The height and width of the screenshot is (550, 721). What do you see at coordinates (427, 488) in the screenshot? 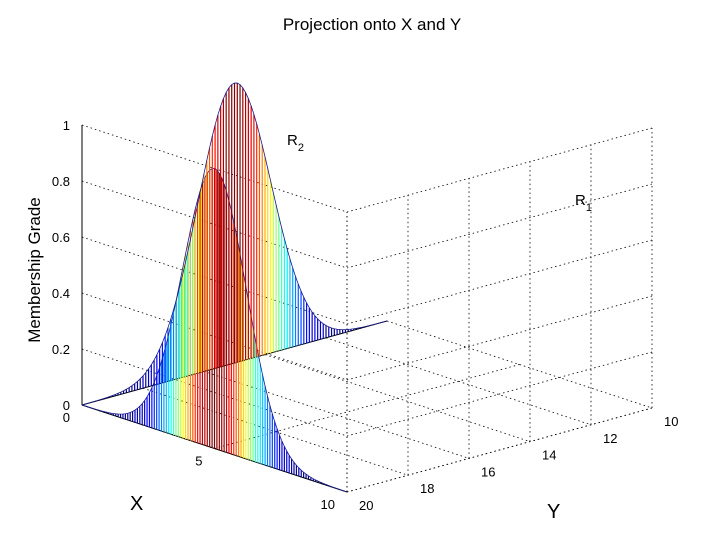
I see `y-tick-label: 18` at bounding box center [427, 488].